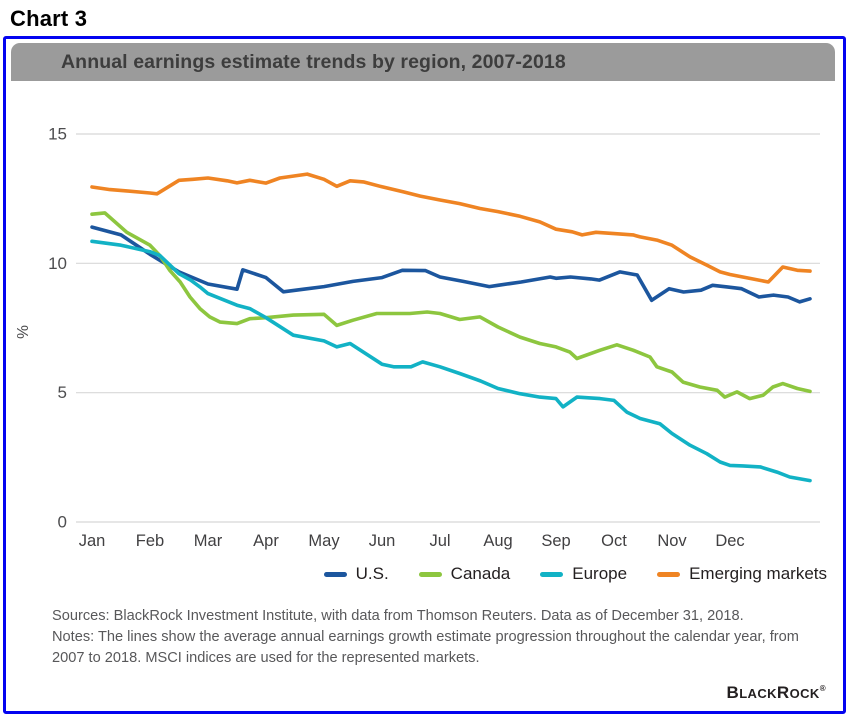 The width and height of the screenshot is (849, 727). Describe the element at coordinates (150, 541) in the screenshot. I see `x-tick-label-feb: Feb` at that location.